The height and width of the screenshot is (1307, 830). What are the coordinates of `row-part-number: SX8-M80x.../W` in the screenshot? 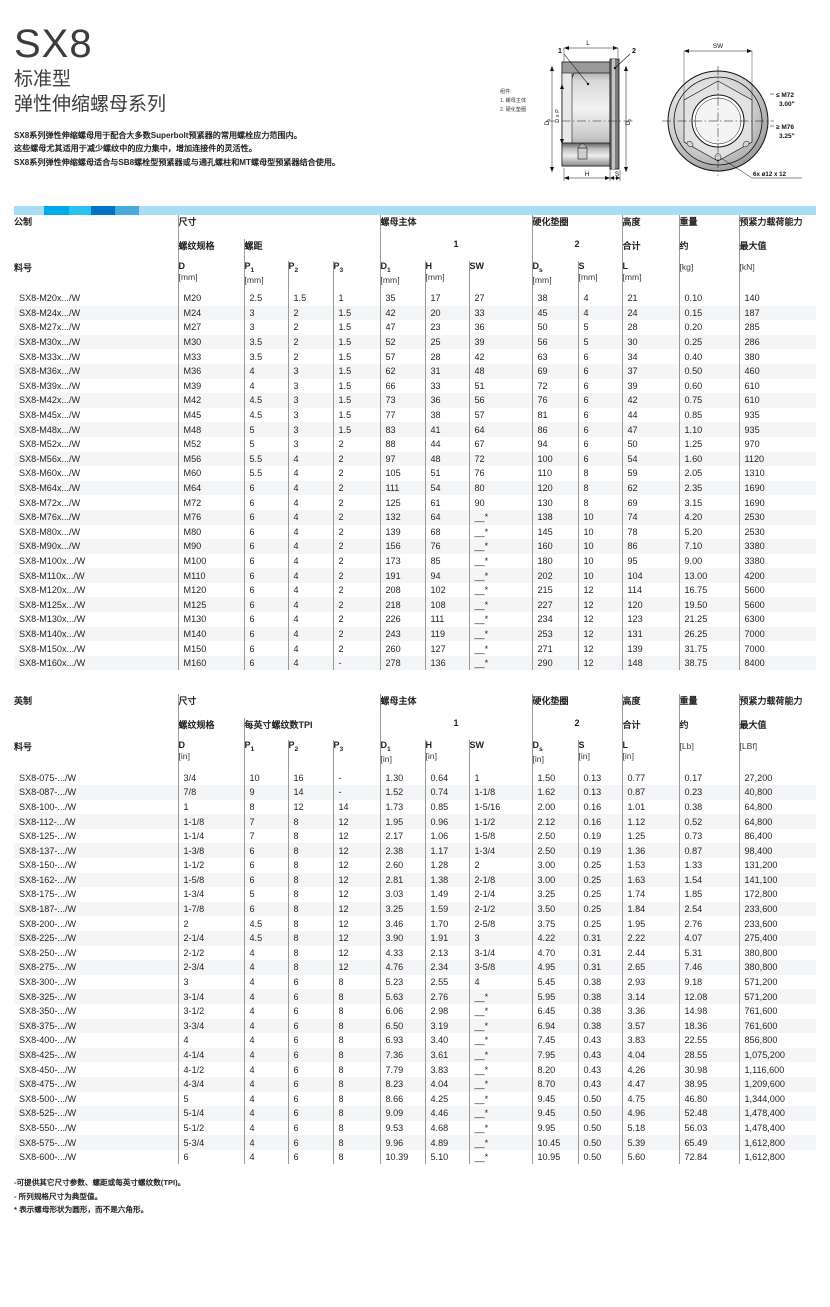 It's located at (50, 531).